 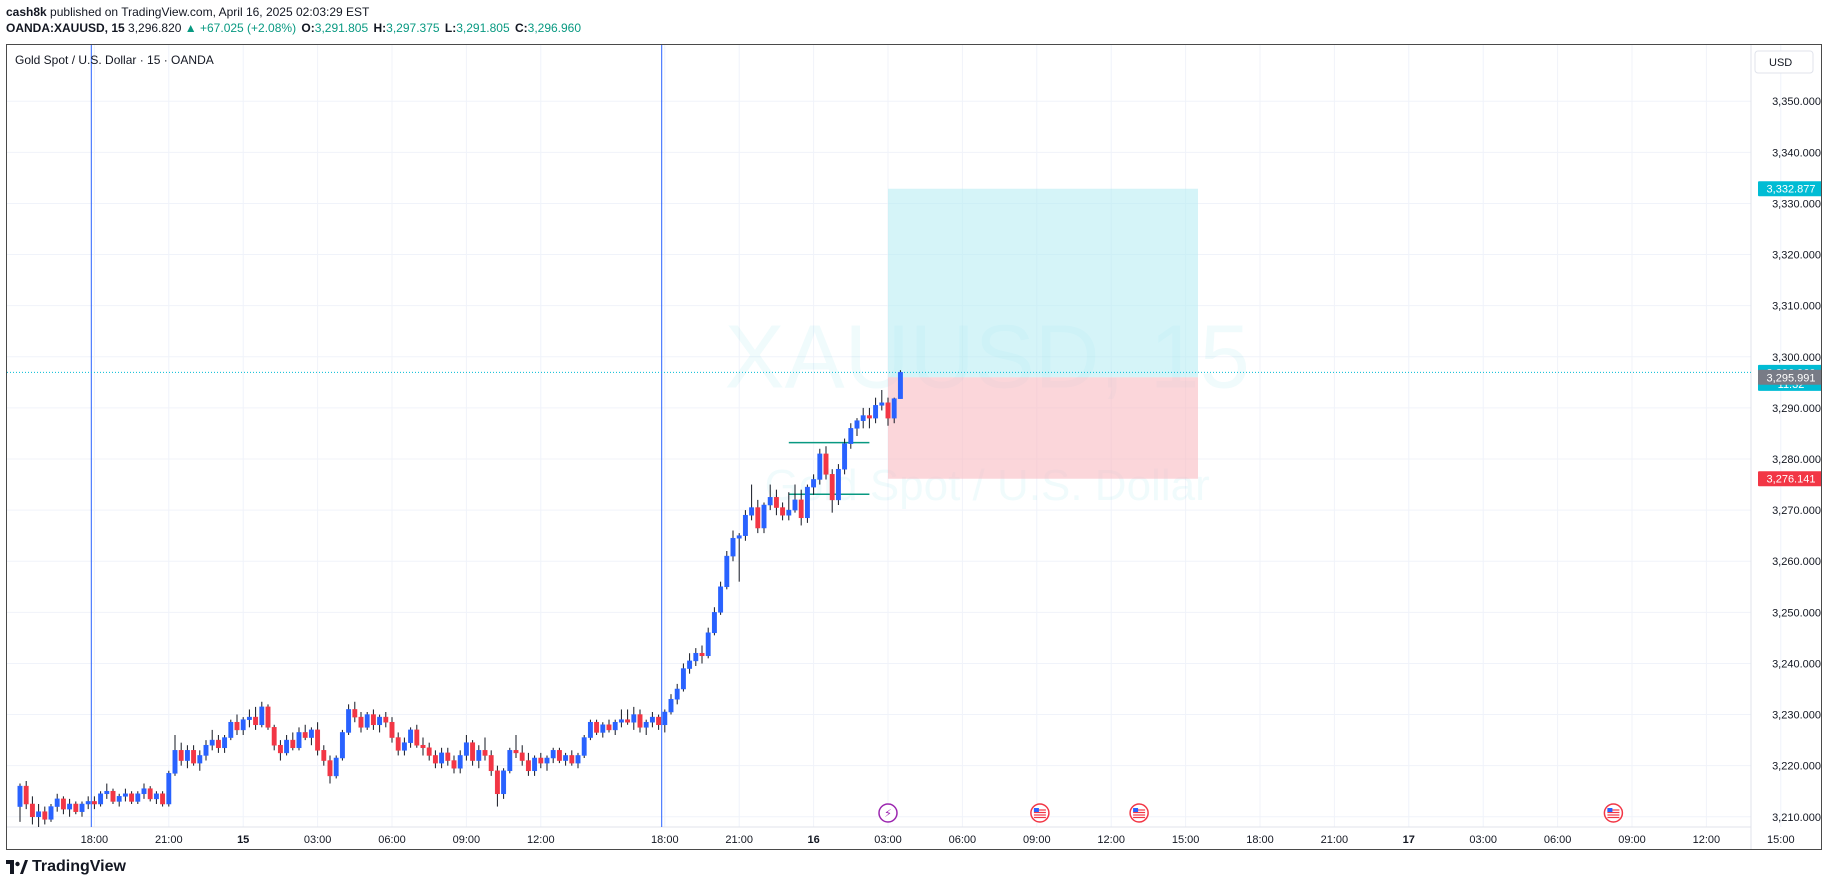 What do you see at coordinates (392, 840) in the screenshot?
I see `time-tick-label: 06:00` at bounding box center [392, 840].